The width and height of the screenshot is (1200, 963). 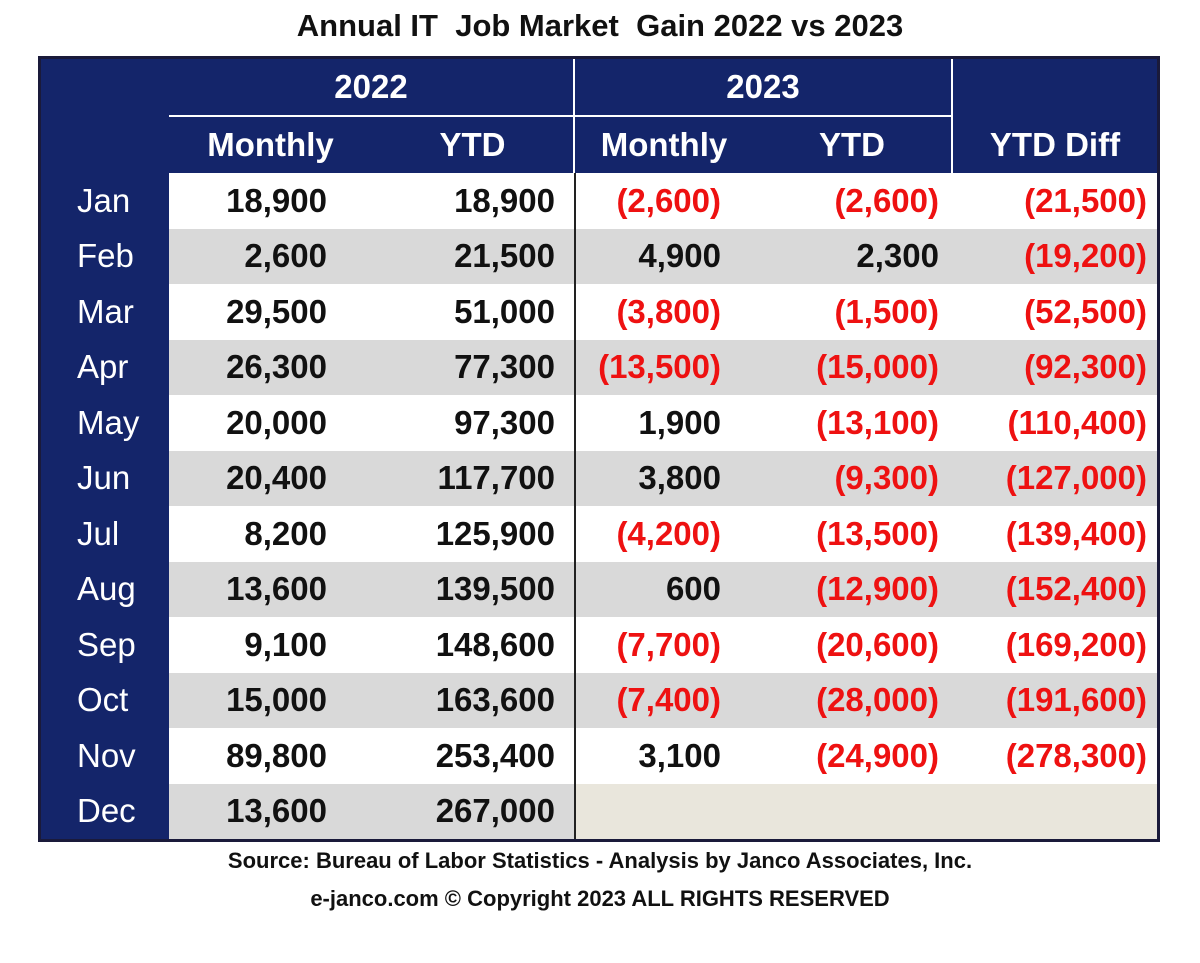 I want to click on month-label: Jan, so click(x=105, y=201).